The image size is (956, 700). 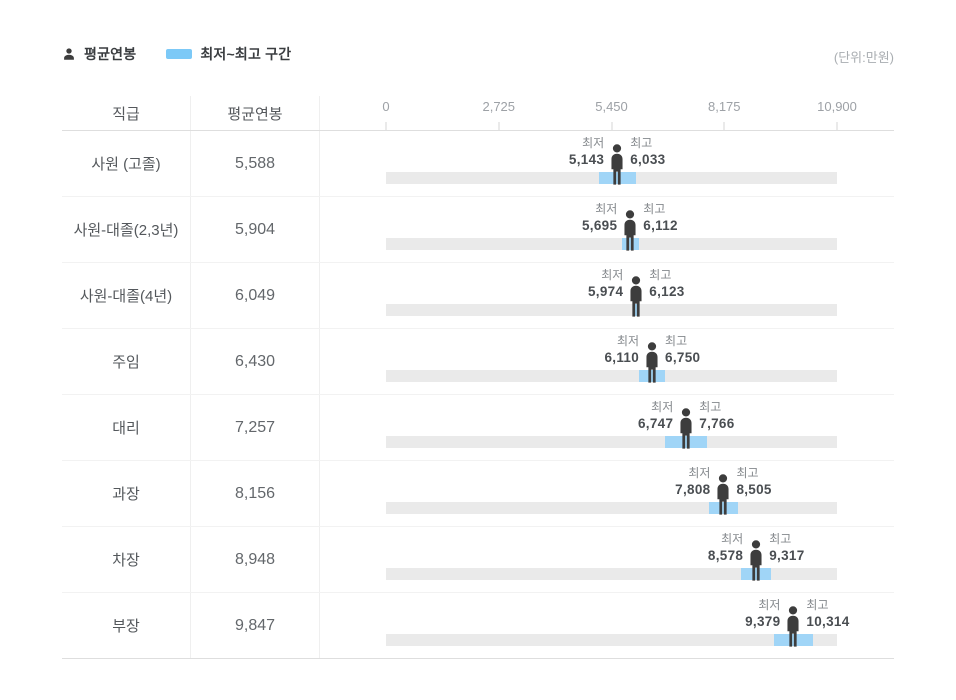 I want to click on axis-label: 8,175, so click(x=724, y=106).